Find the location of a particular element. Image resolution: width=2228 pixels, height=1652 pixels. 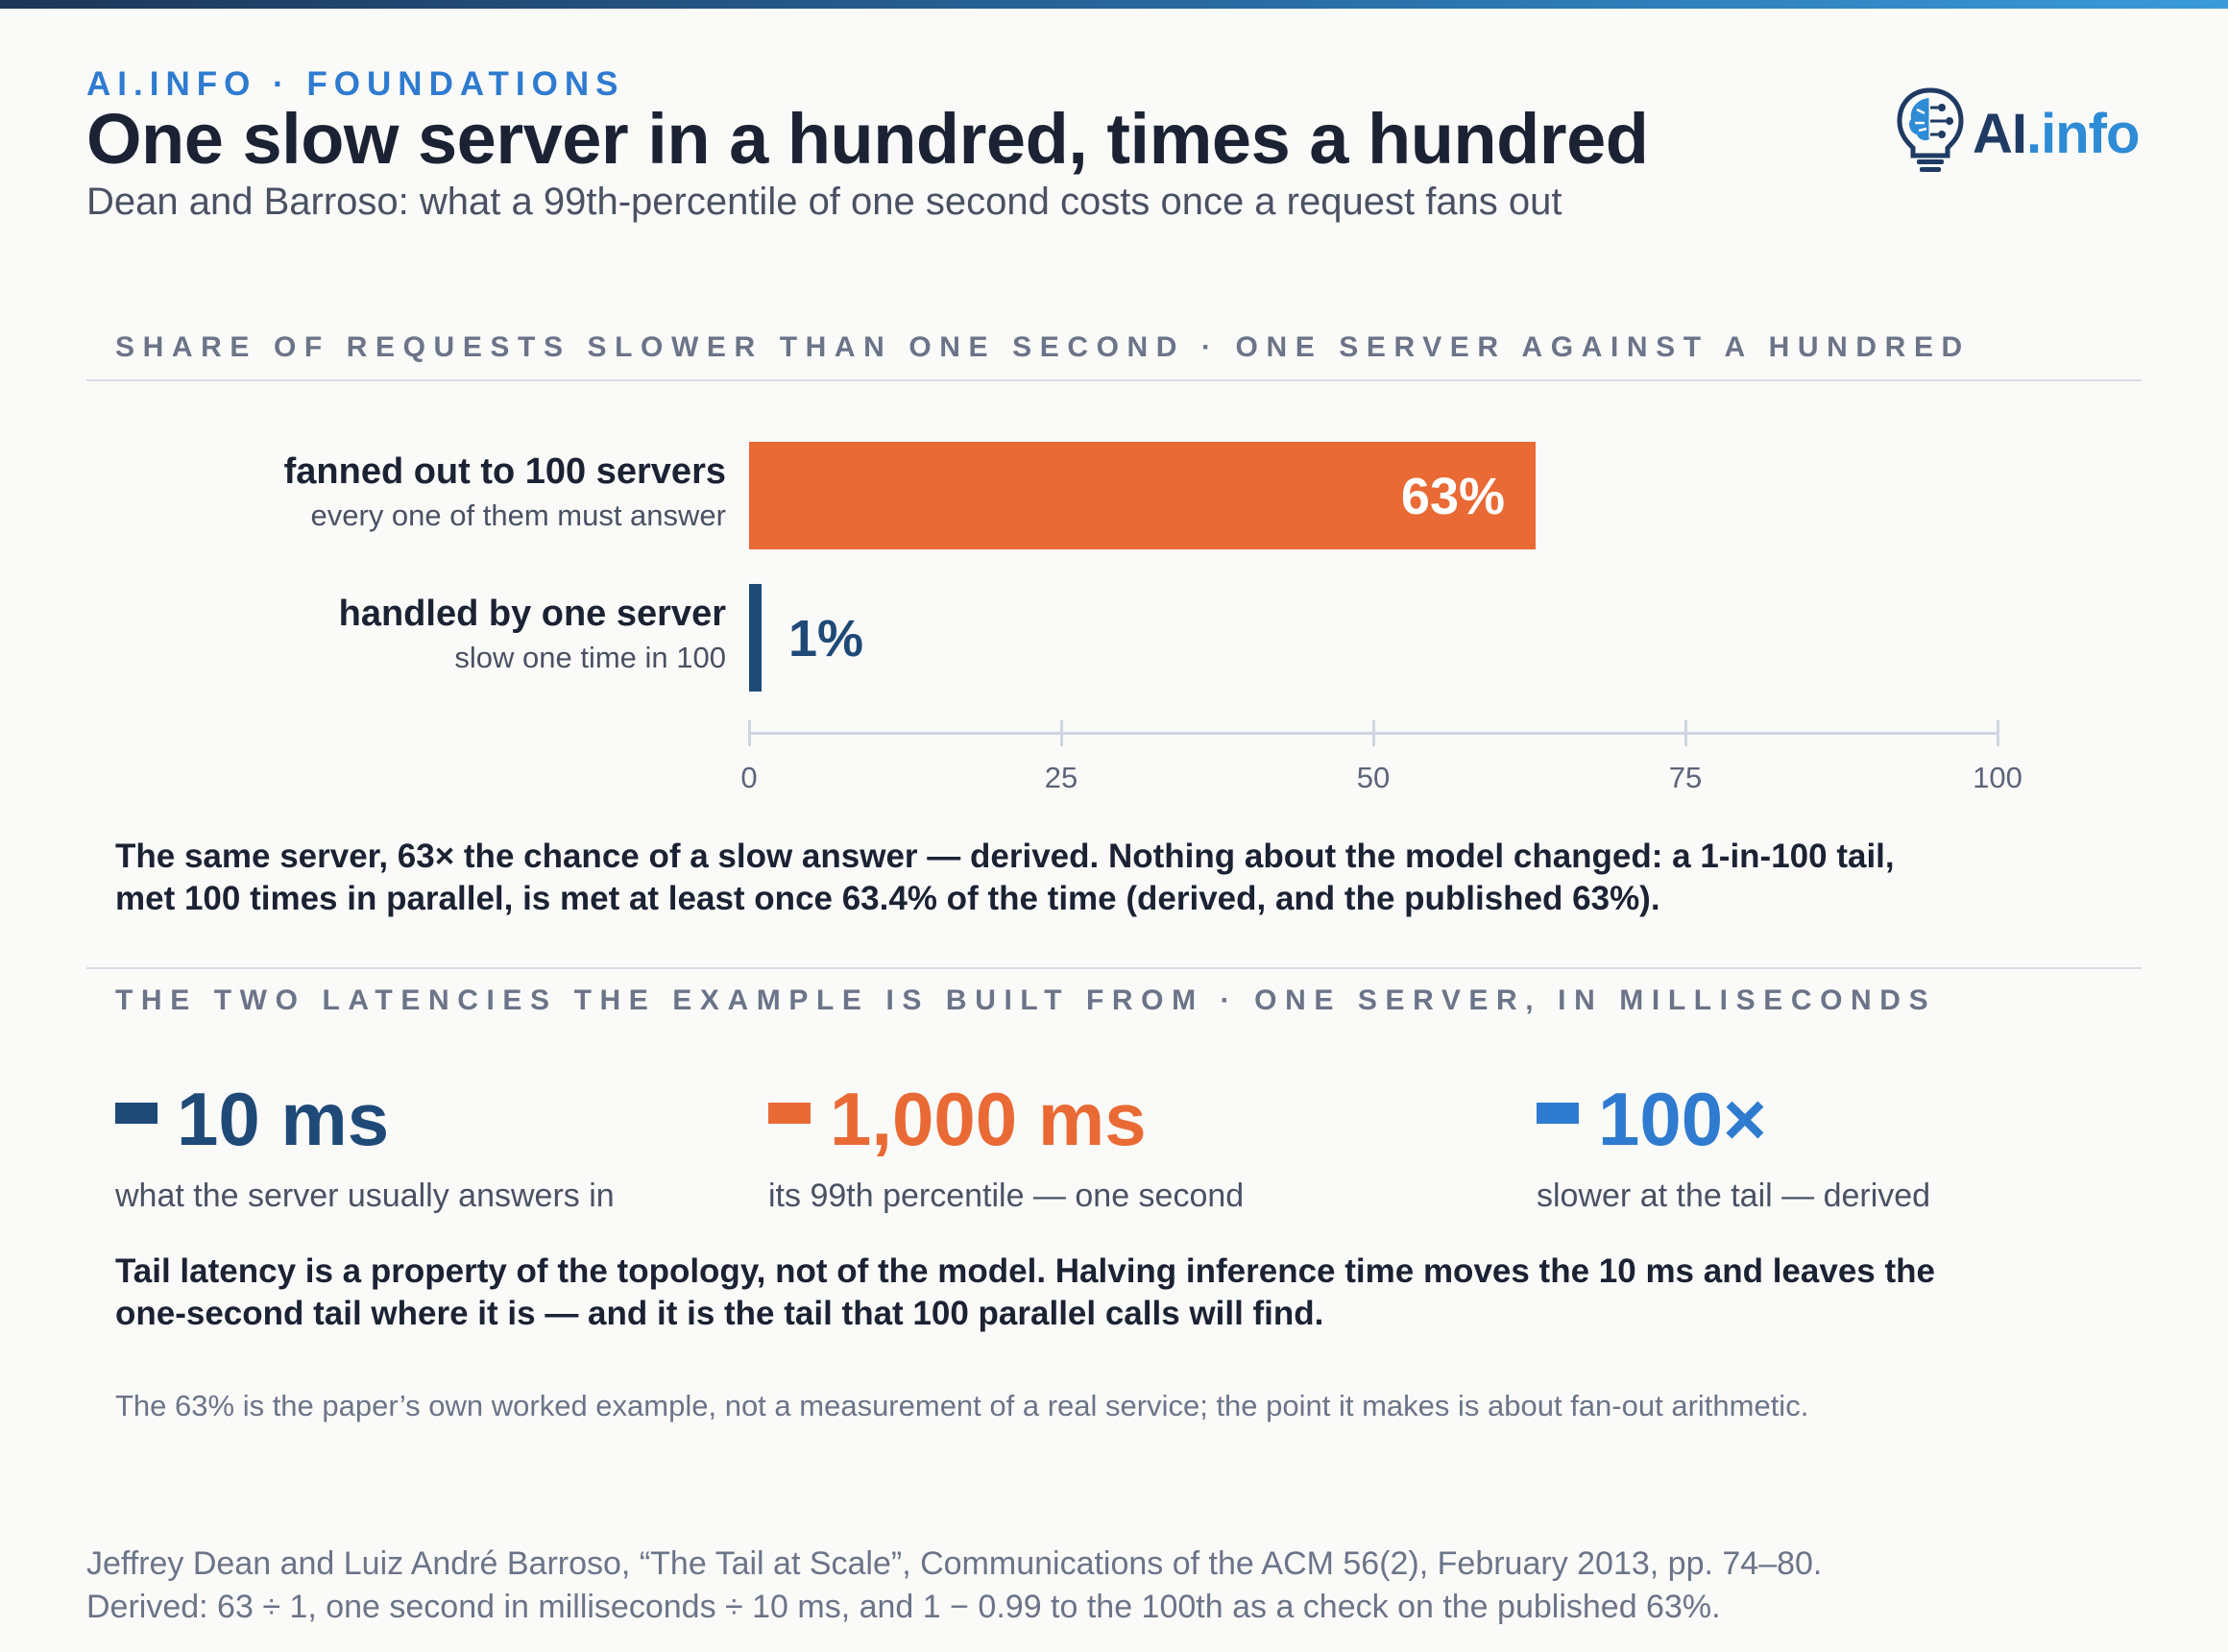

bar-fanned-out is located at coordinates (1143, 495).